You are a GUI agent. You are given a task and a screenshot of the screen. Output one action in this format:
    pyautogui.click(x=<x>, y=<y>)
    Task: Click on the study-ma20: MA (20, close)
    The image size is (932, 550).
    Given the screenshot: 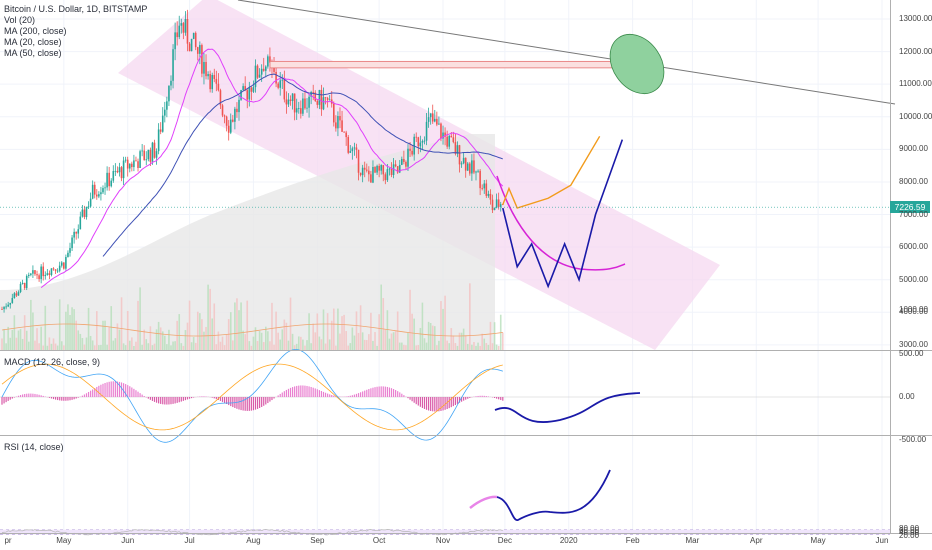 What is the action you would take?
    pyautogui.click(x=33, y=42)
    